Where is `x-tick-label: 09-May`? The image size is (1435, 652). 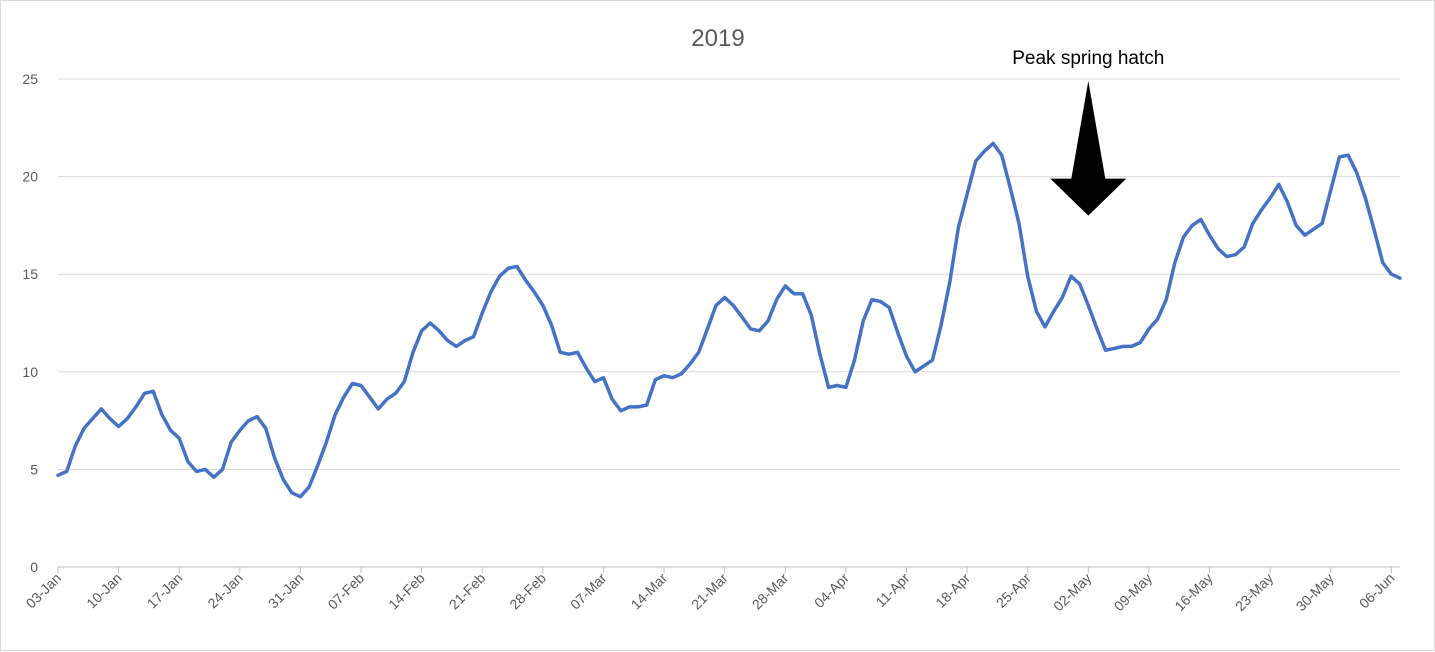 x-tick-label: 09-May is located at coordinates (1133, 592).